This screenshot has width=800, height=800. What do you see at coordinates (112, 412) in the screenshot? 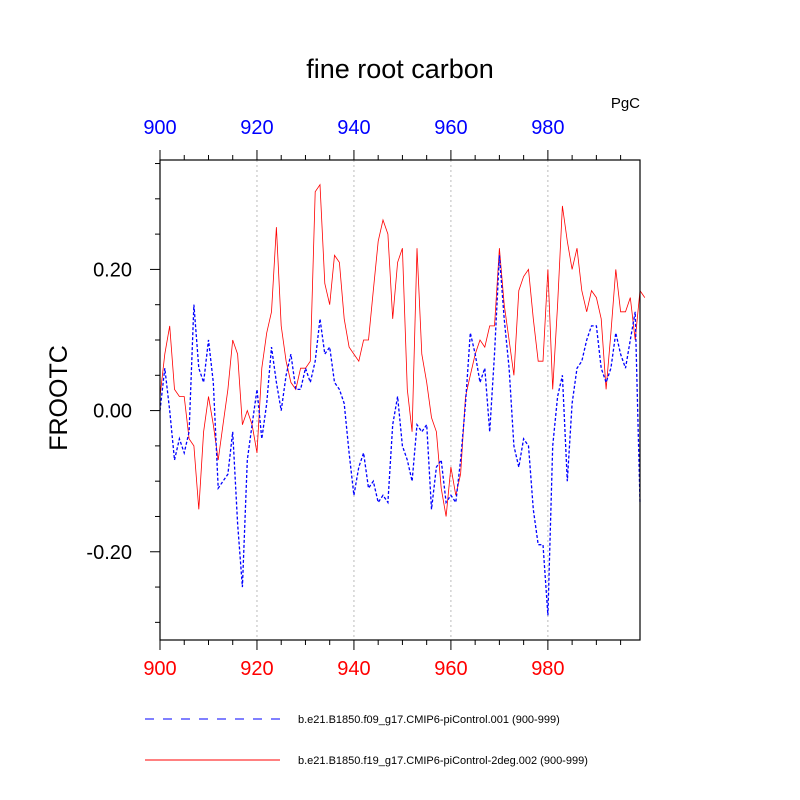
I see `y-tick-label: 0.00` at bounding box center [112, 412].